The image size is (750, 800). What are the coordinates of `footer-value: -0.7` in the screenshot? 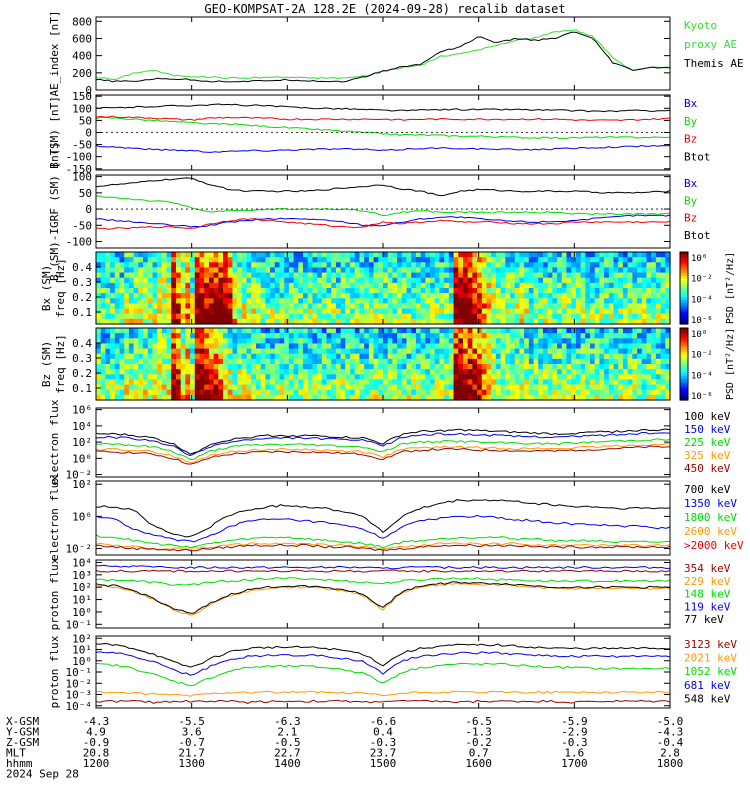 It's located at (191, 742).